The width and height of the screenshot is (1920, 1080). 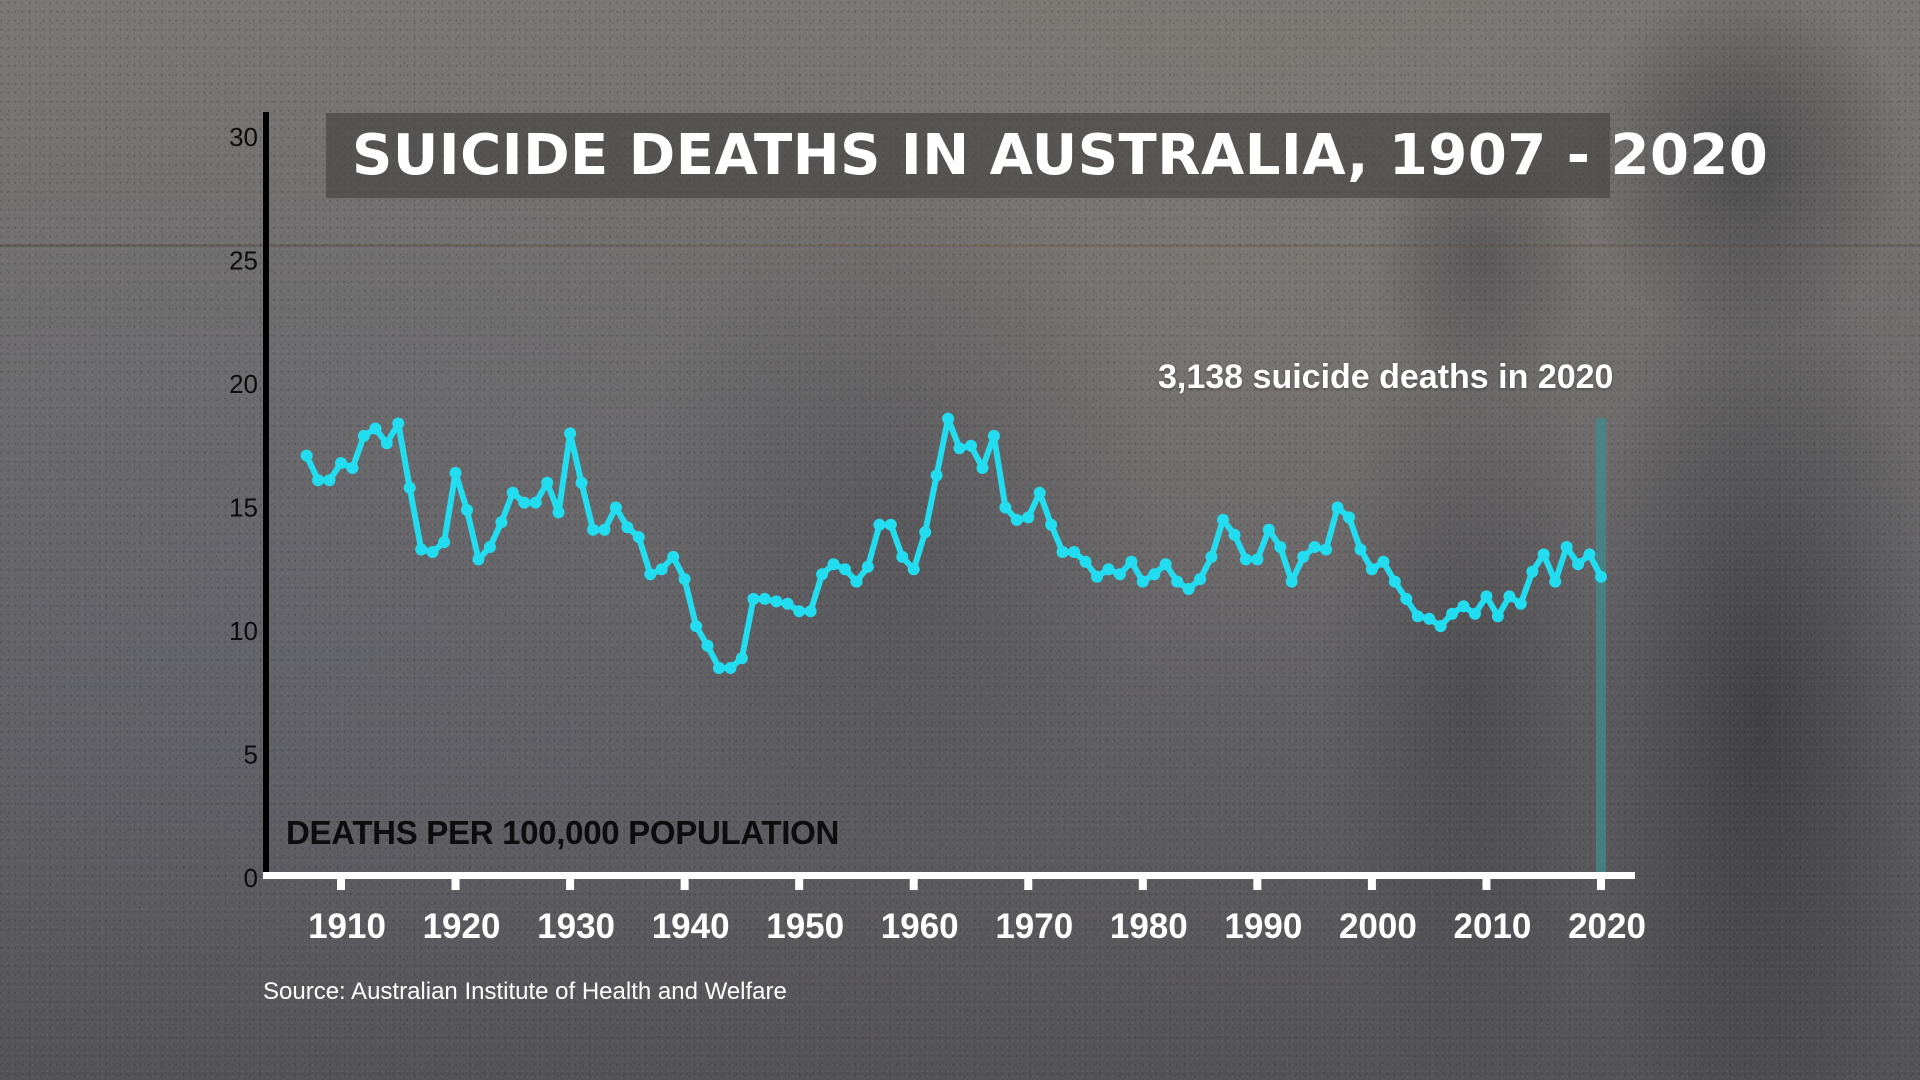 I want to click on x-tick-label: 1990, so click(x=1263, y=926).